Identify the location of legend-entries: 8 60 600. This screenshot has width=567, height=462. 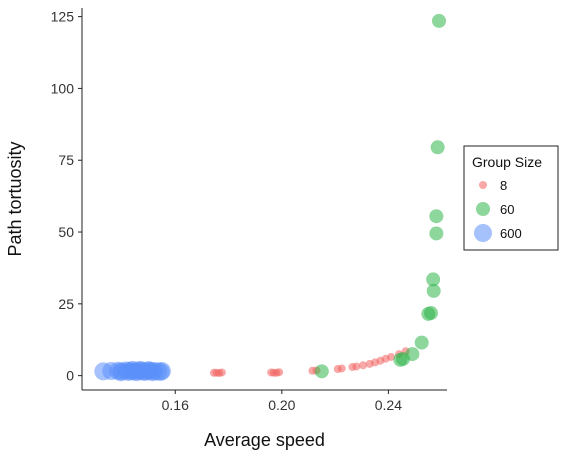
(498, 210).